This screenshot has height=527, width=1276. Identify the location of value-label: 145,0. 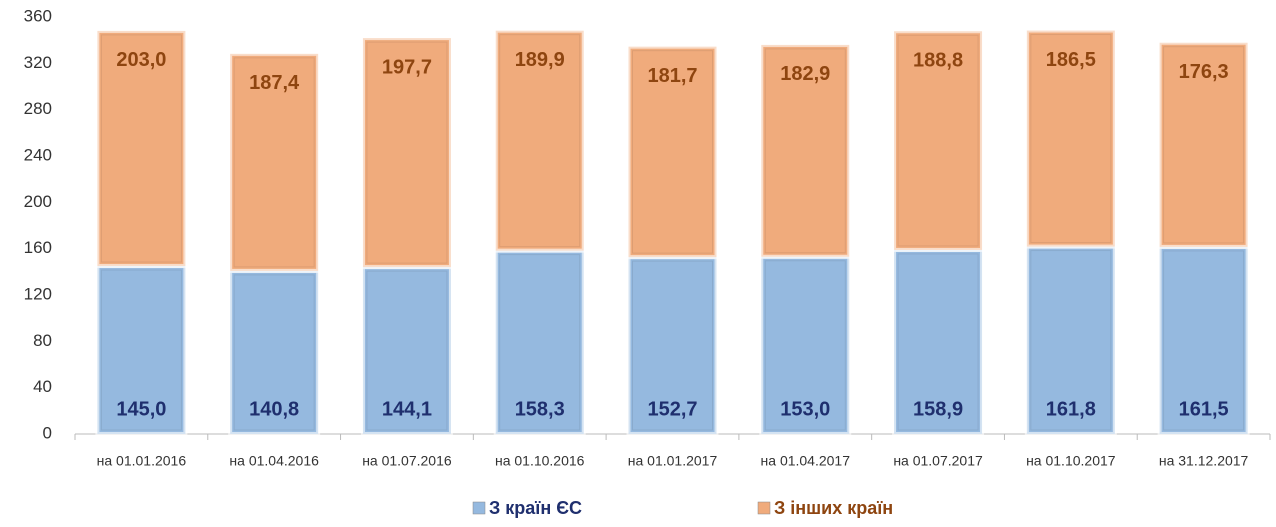
(141, 409).